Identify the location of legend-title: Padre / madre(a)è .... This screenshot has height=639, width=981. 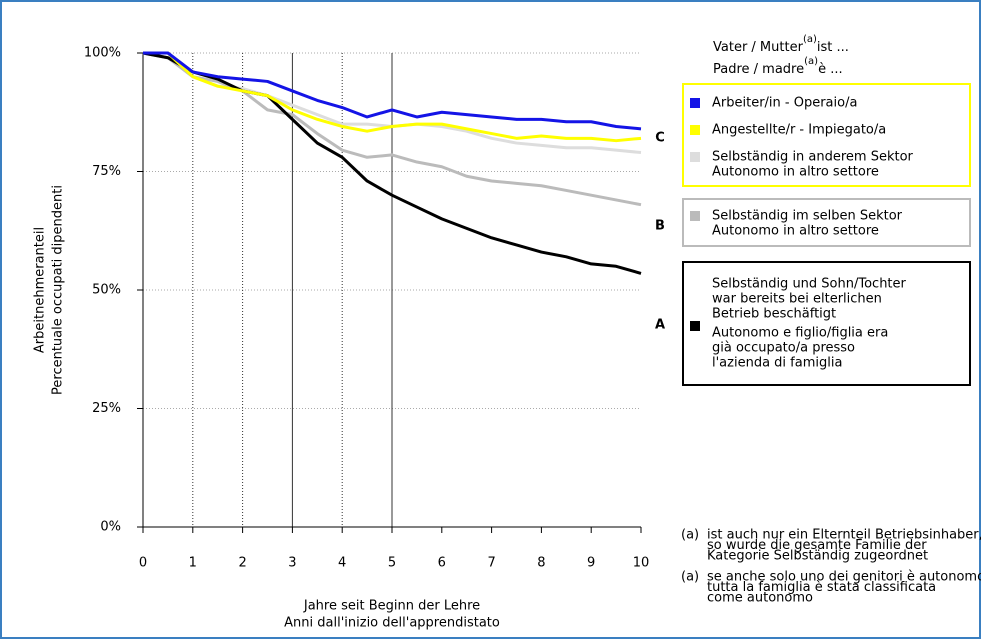
(778, 66).